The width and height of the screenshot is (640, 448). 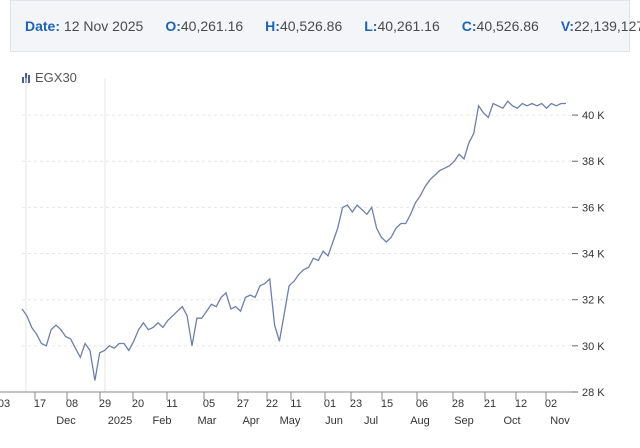 What do you see at coordinates (162, 421) in the screenshot?
I see `x-month-label: Feb` at bounding box center [162, 421].